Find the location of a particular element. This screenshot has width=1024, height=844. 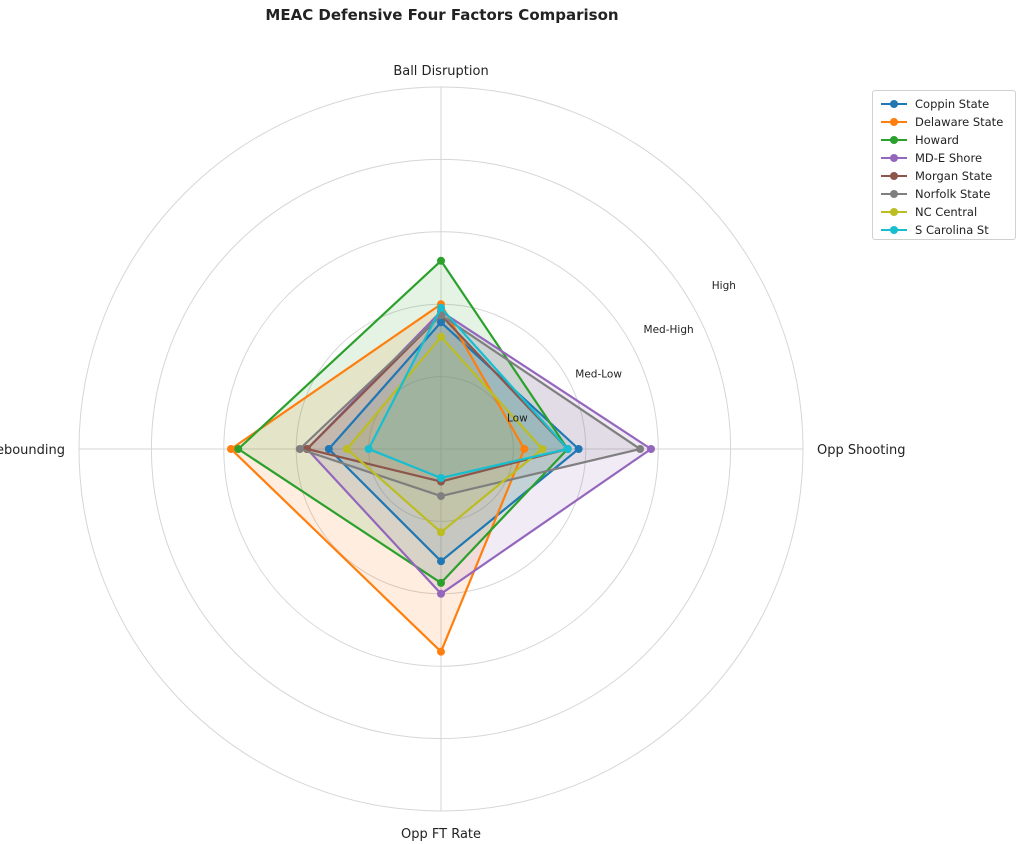

chart-title: MEAC Defensive Four Factors Comparison is located at coordinates (442, 15).